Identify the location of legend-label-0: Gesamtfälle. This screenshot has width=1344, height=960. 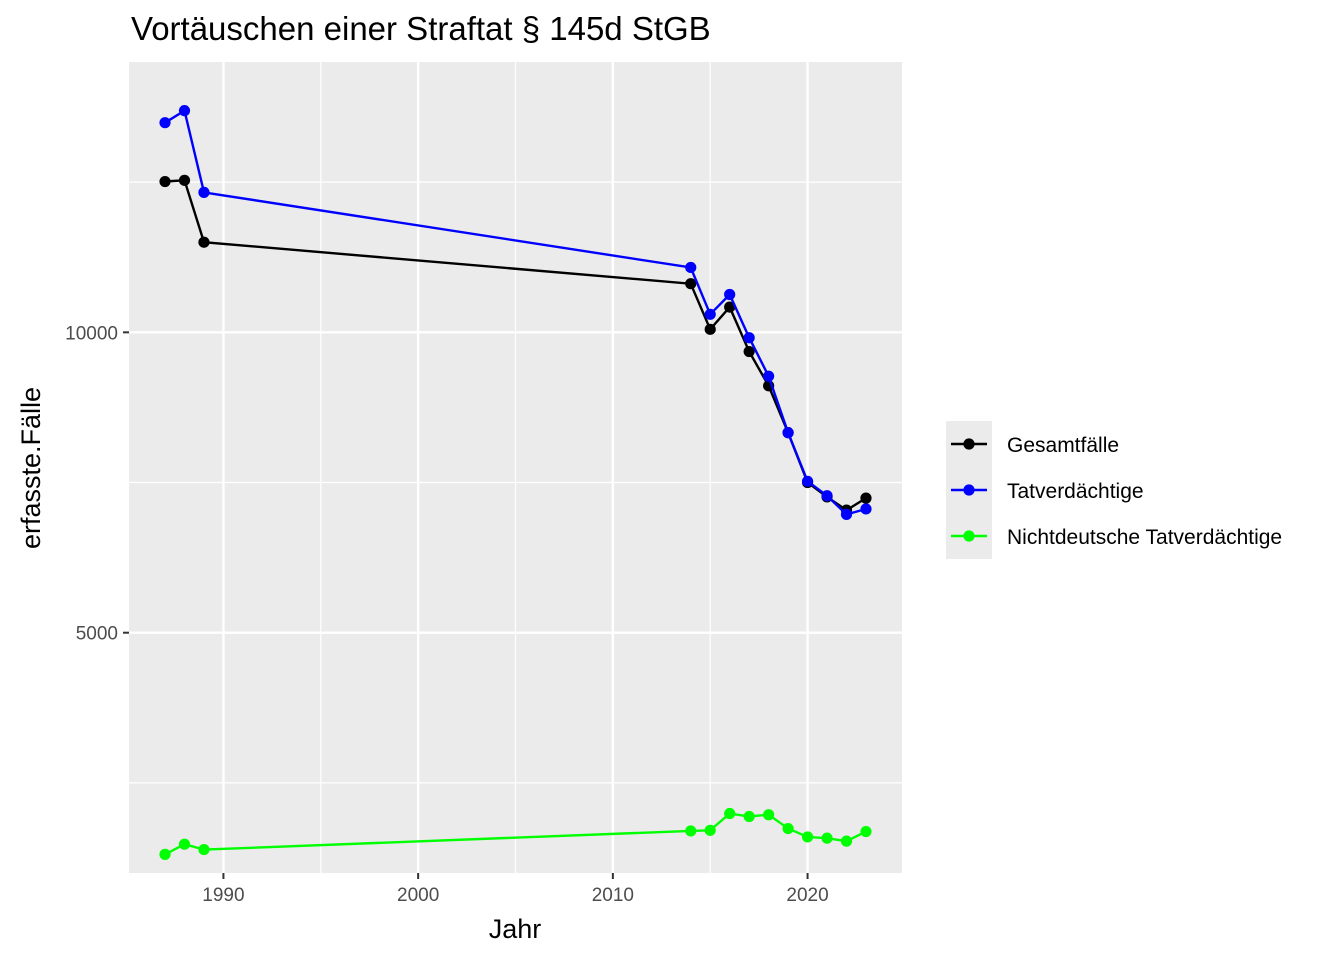
(1063, 445).